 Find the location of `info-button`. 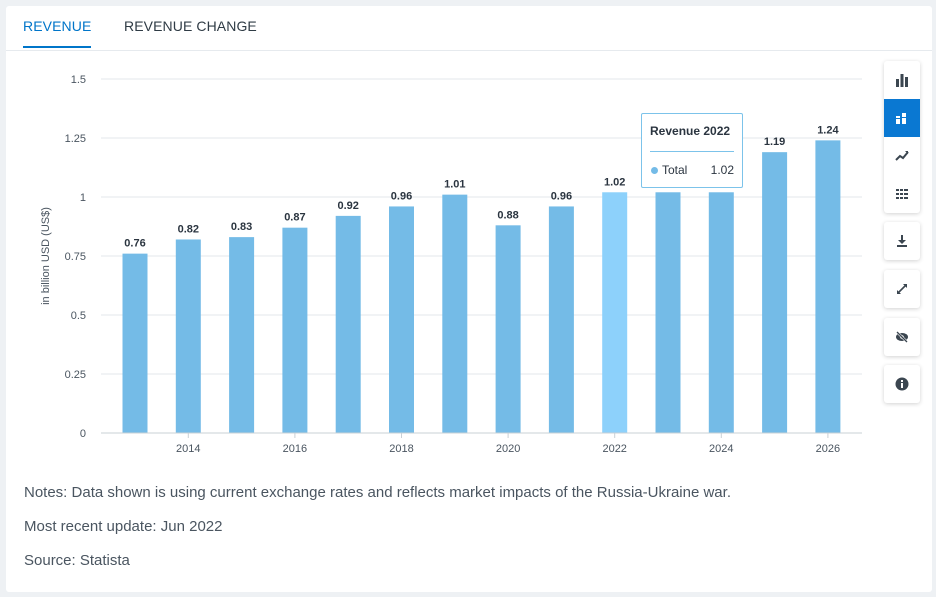

info-button is located at coordinates (902, 384).